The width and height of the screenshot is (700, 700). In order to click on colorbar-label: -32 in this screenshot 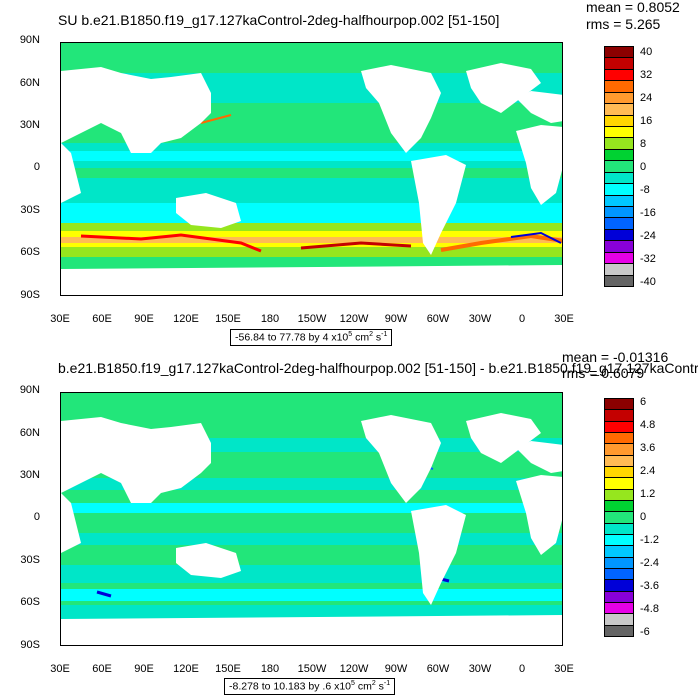, I will do `click(648, 259)`.